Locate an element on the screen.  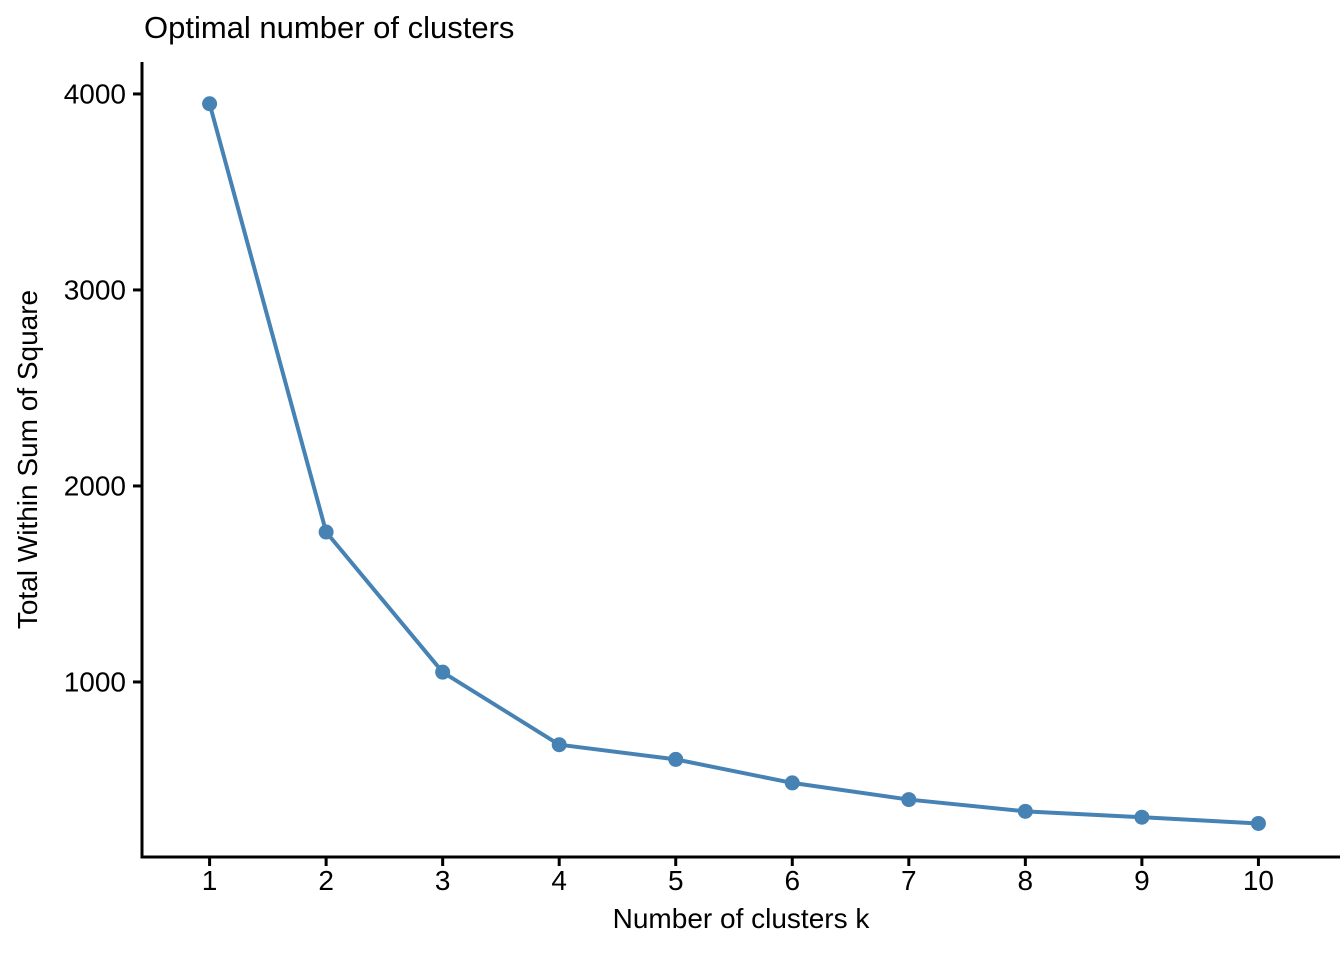
x-tick-label: 4 is located at coordinates (559, 880).